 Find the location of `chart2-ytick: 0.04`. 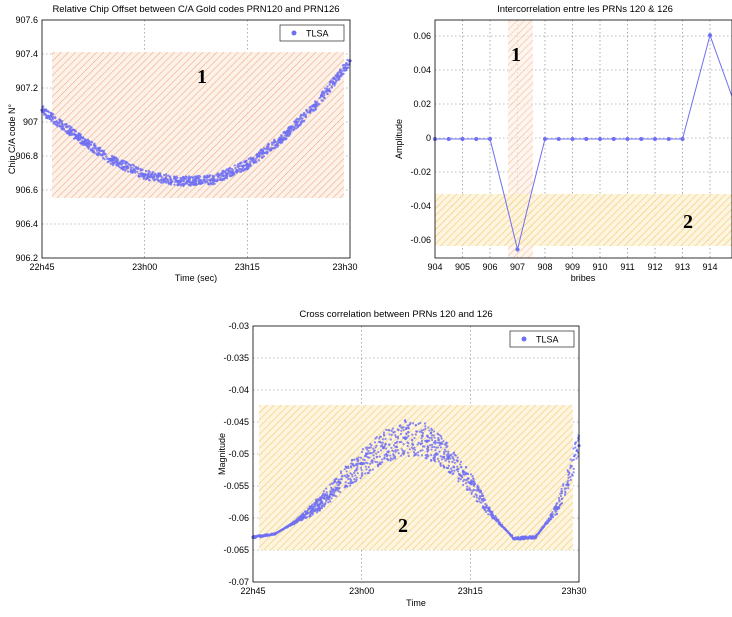

chart2-ytick: 0.04 is located at coordinates (422, 70).